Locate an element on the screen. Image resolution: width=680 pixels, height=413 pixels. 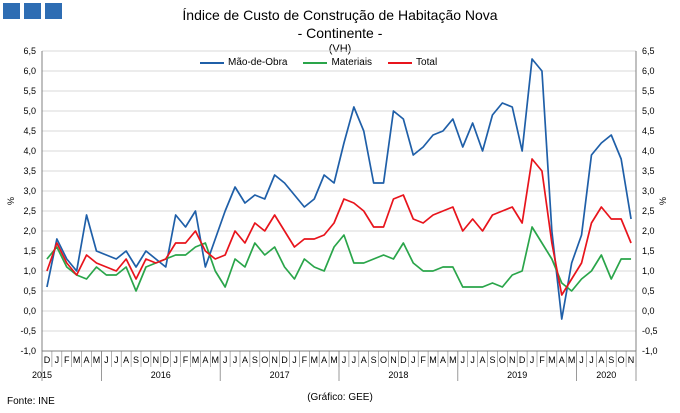
year-label: 2017 is located at coordinates (280, 375).